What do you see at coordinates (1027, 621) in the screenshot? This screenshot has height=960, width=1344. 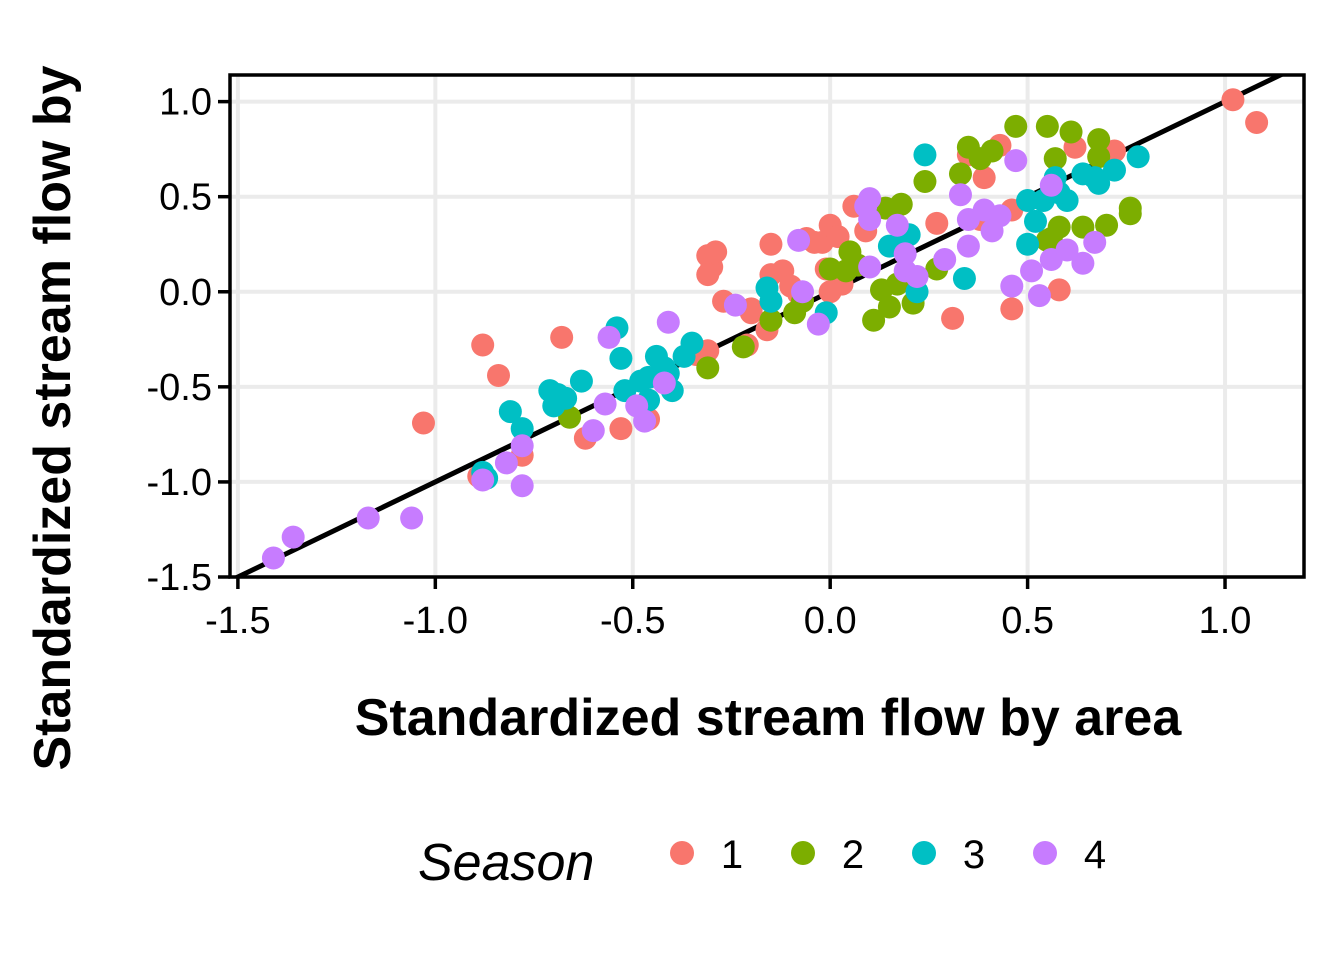 I see `x-tick-label: 0.5` at bounding box center [1027, 621].